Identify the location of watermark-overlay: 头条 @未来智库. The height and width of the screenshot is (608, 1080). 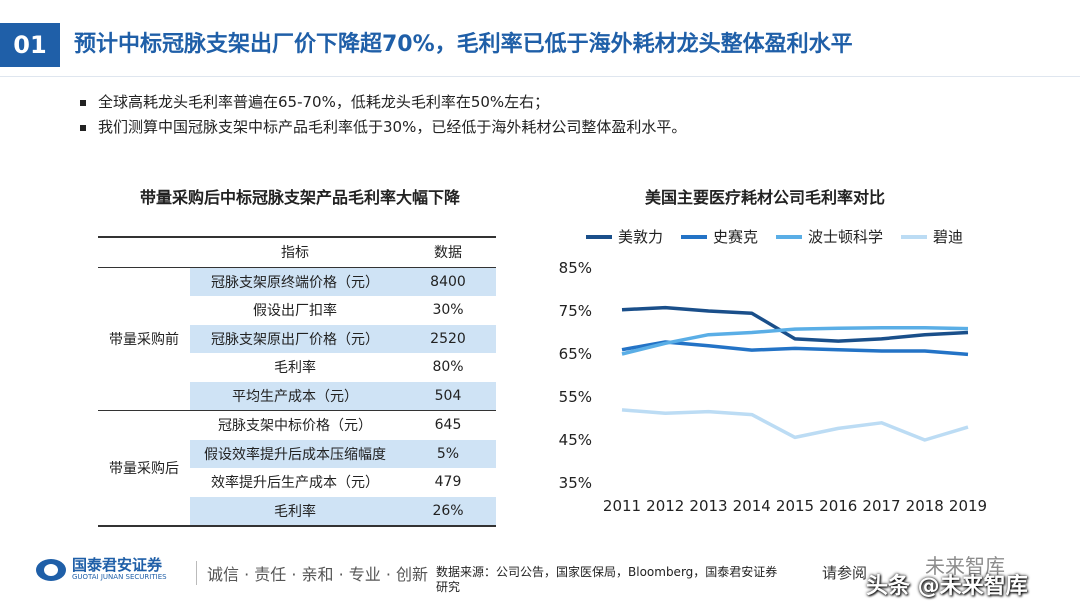
(947, 586).